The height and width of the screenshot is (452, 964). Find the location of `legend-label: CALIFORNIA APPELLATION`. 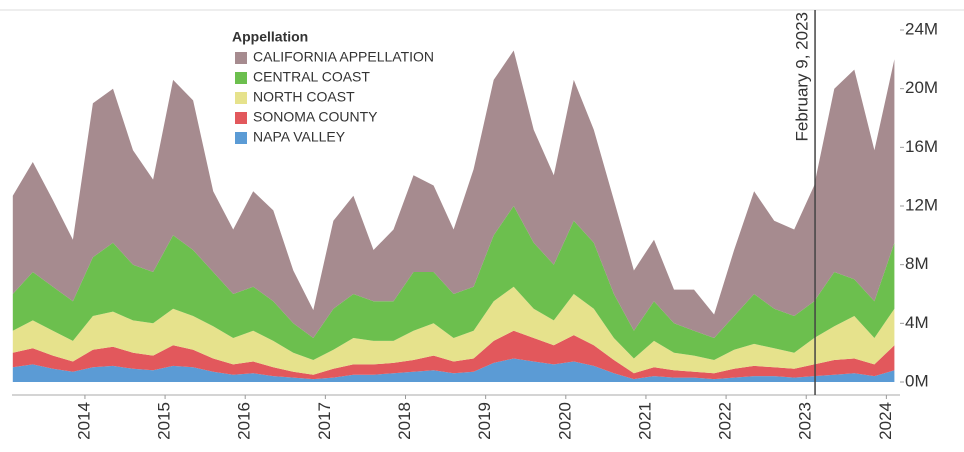

legend-label: CALIFORNIA APPELLATION is located at coordinates (343, 57).